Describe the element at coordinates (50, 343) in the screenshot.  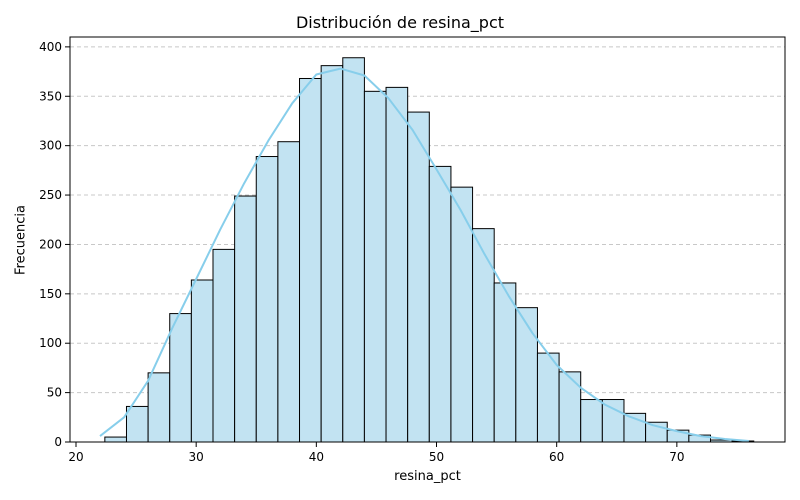
I see `y-tick-label: 100` at that location.